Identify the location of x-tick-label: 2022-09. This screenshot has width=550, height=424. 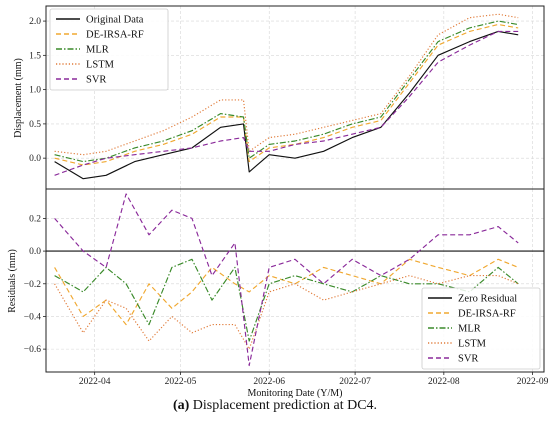
(533, 382).